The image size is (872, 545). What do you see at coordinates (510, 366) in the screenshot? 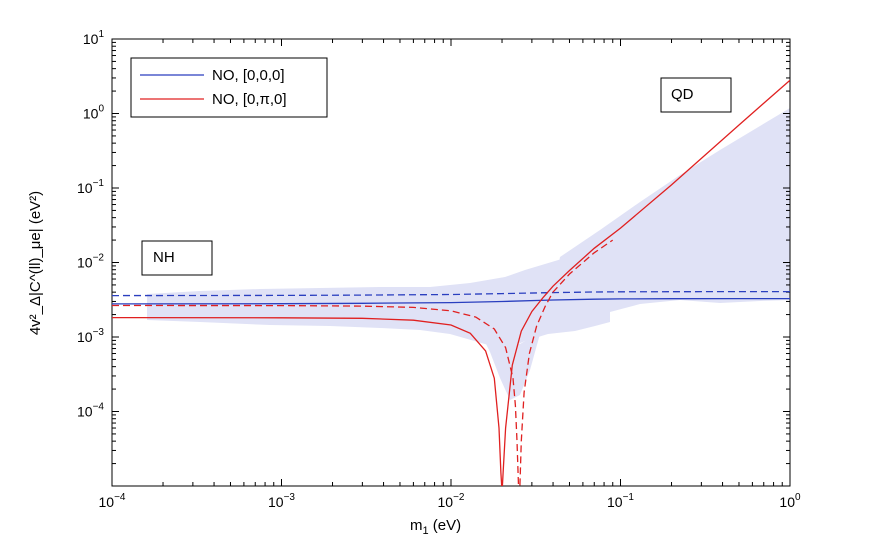
I see `scatter-band-dip` at bounding box center [510, 366].